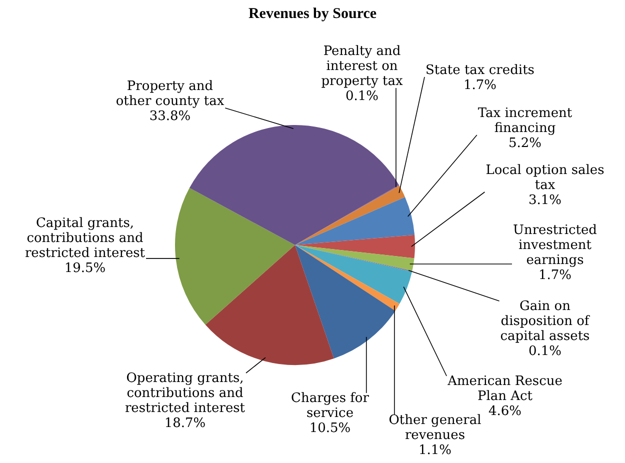  I want to click on slice-label: Tax increment financing, so click(525, 121).